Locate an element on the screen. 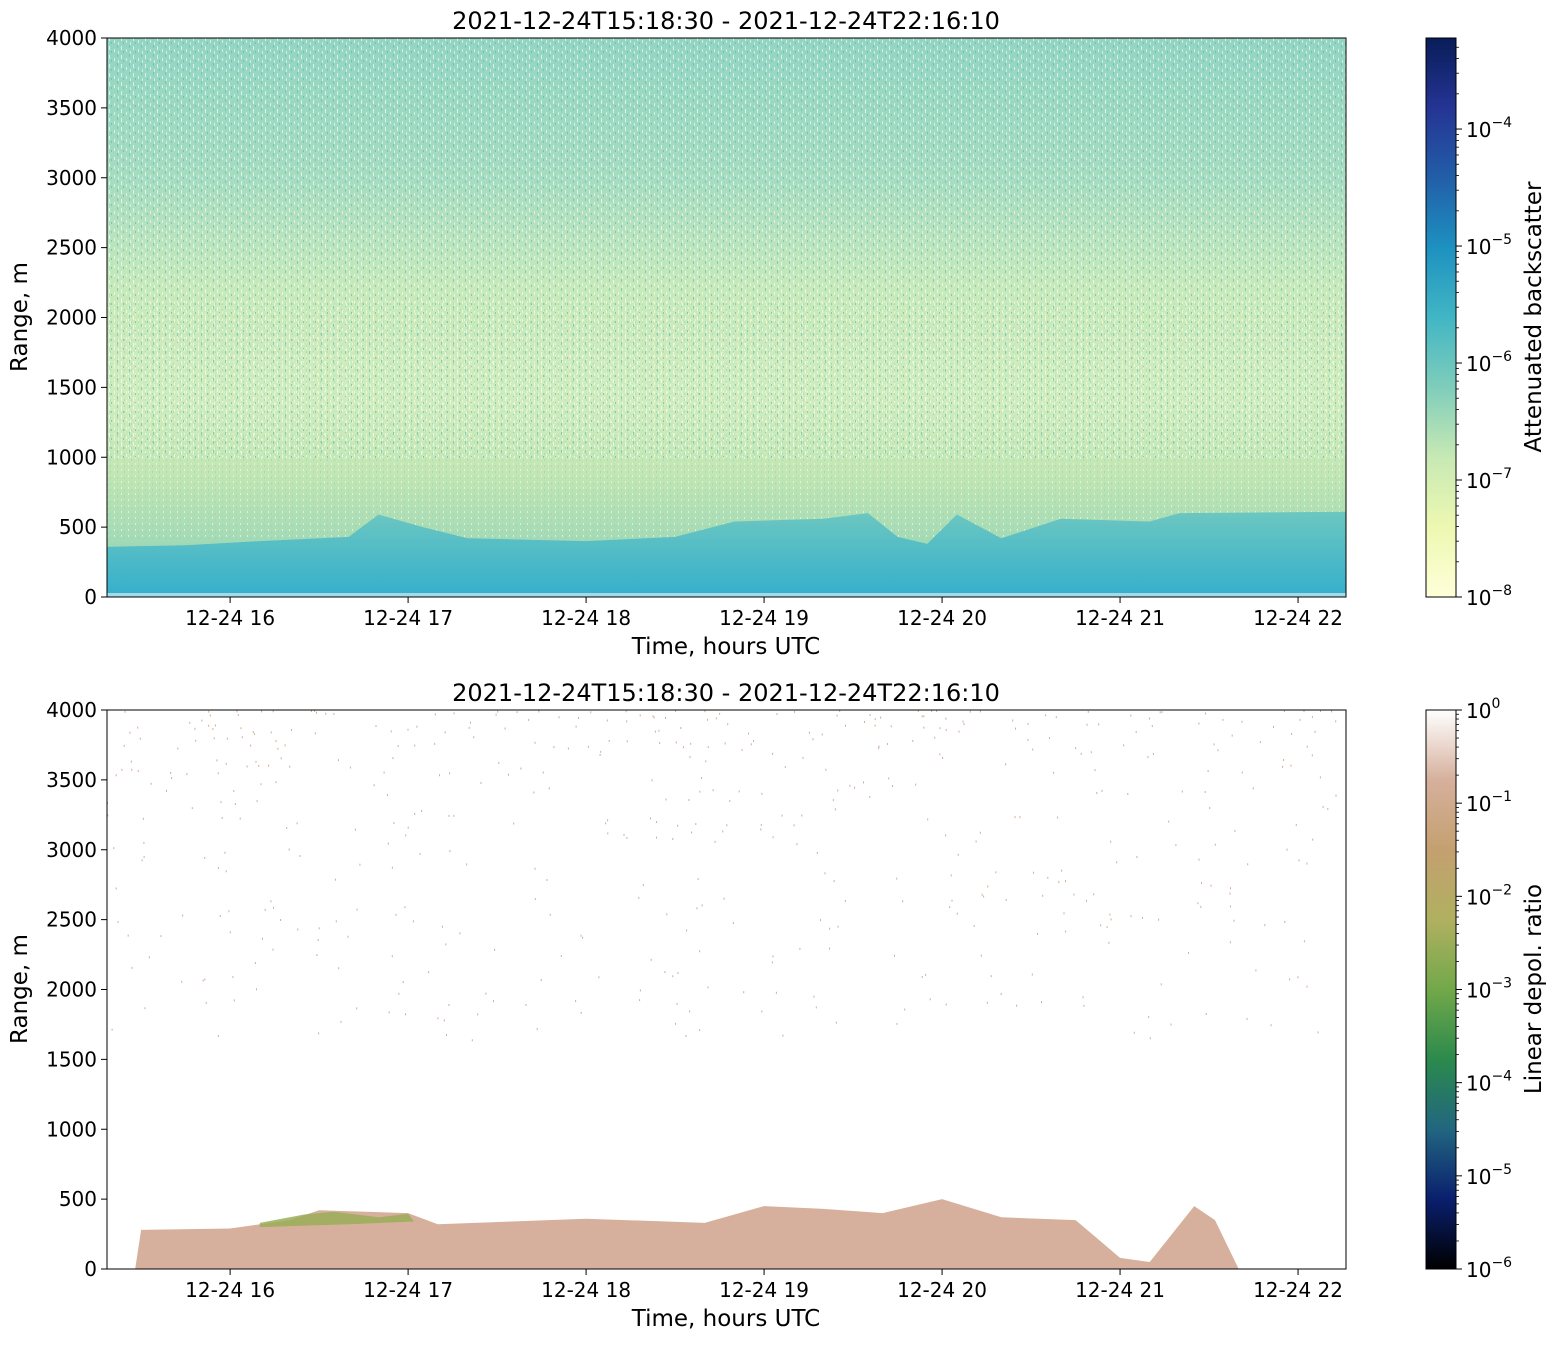 The height and width of the screenshot is (1345, 1557). colorbar-tick-label: 10⁻⁴ is located at coordinates (1489, 128).